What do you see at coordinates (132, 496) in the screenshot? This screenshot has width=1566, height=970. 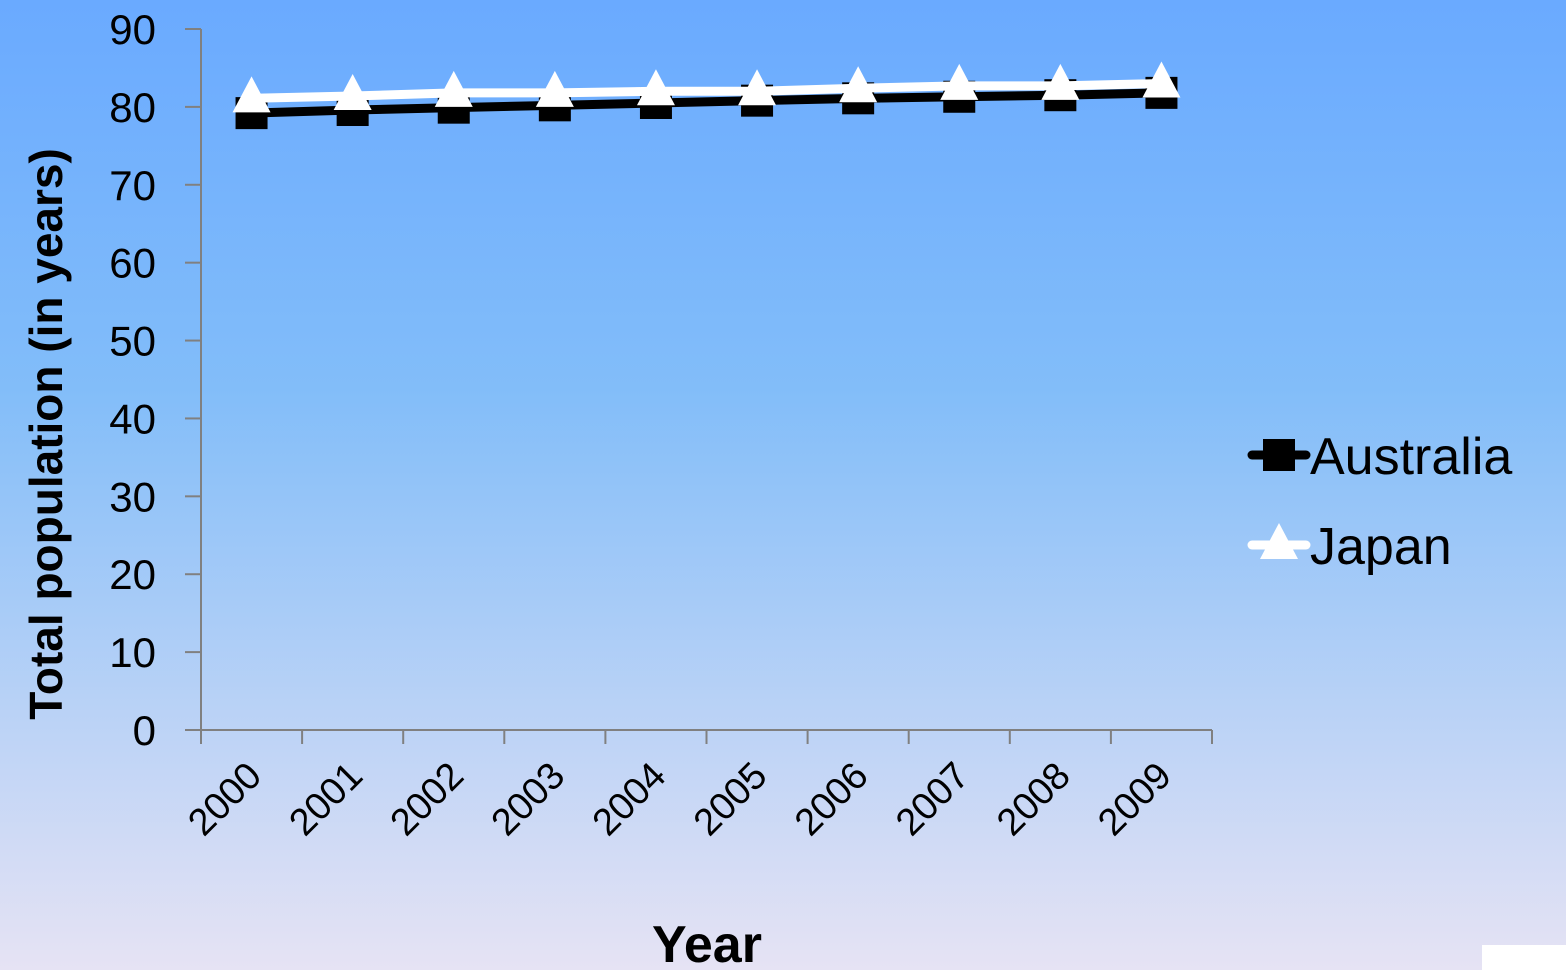 I see `y-tick-label: 30` at bounding box center [132, 496].